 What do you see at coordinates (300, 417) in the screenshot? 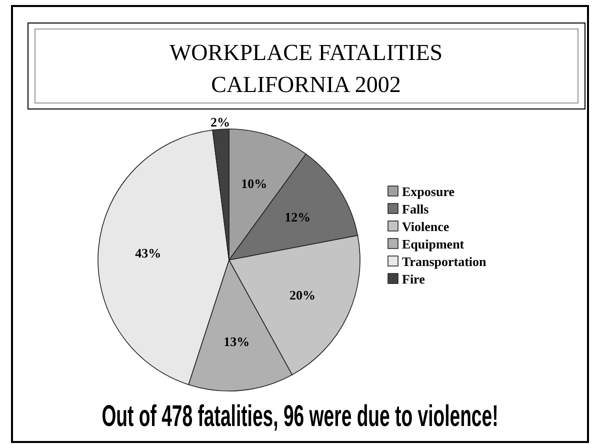
I see `text: Out of 478 fatalities, 96 were due to violence!` at bounding box center [300, 417].